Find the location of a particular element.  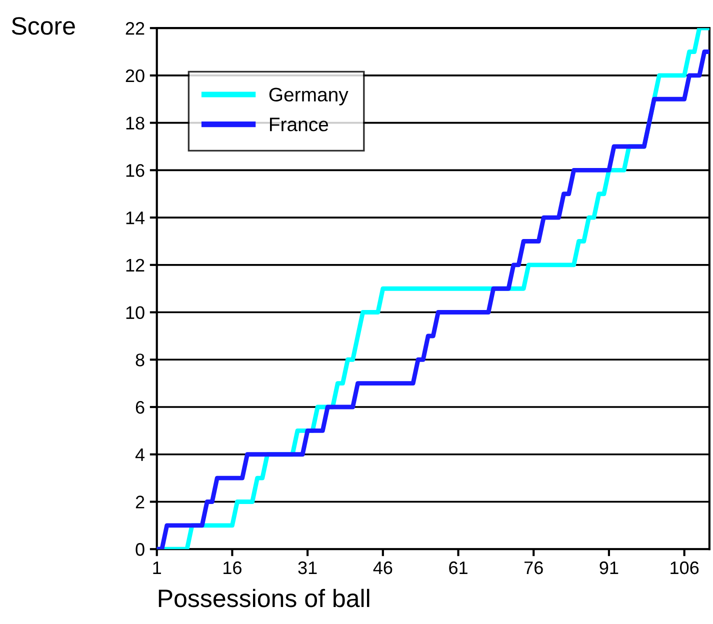

x-tick-label: 46 is located at coordinates (382, 567).